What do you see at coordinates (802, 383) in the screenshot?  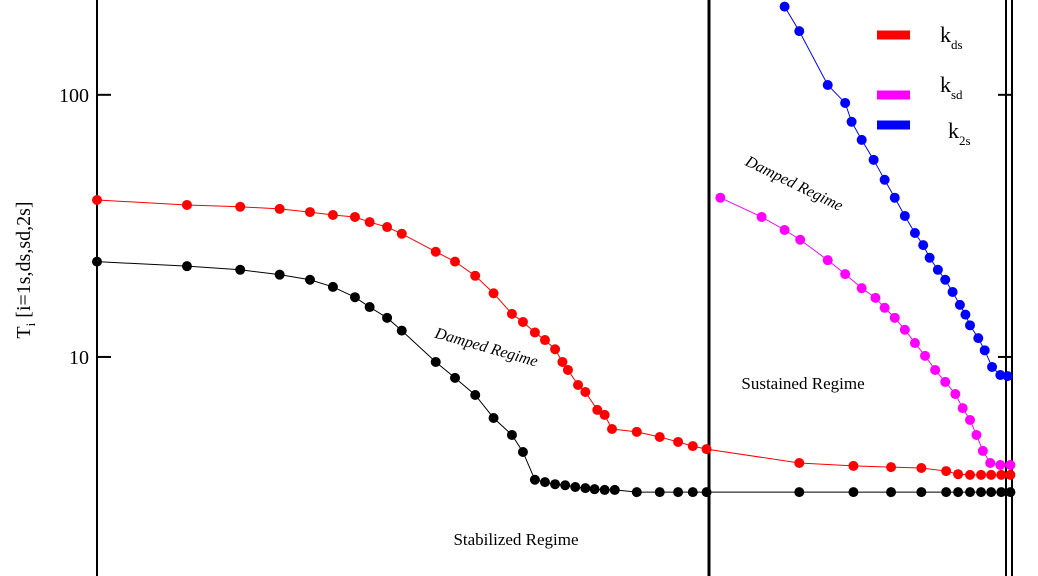 I see `annotation: Sustained Regime` at bounding box center [802, 383].